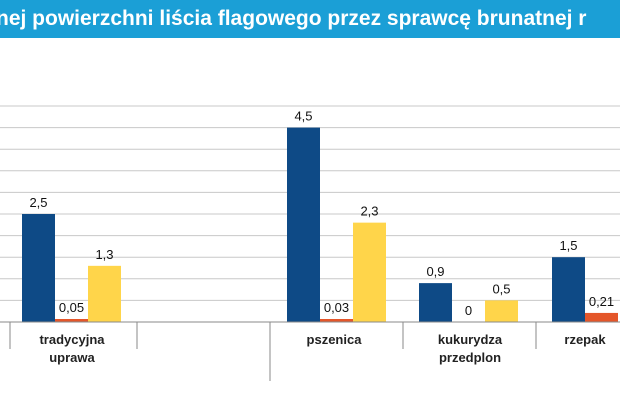  What do you see at coordinates (468, 310) in the screenshot?
I see `data-label: 0` at bounding box center [468, 310].